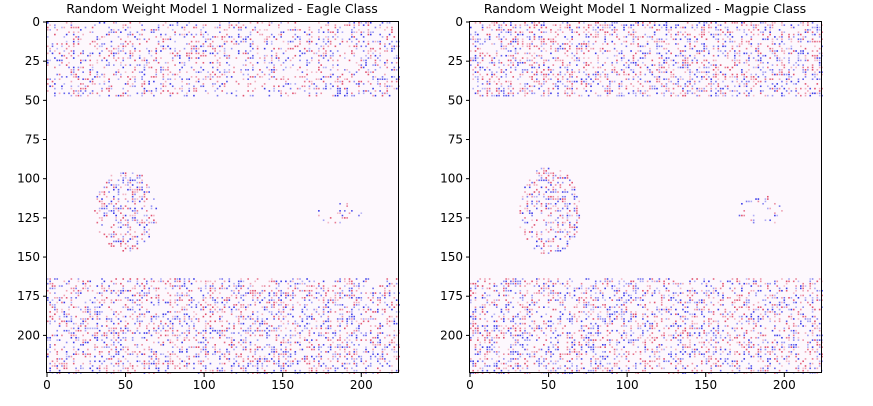 This screenshot has height=406, width=873. Describe the element at coordinates (28, 335) in the screenshot. I see `y-tick-label: 200` at that location.